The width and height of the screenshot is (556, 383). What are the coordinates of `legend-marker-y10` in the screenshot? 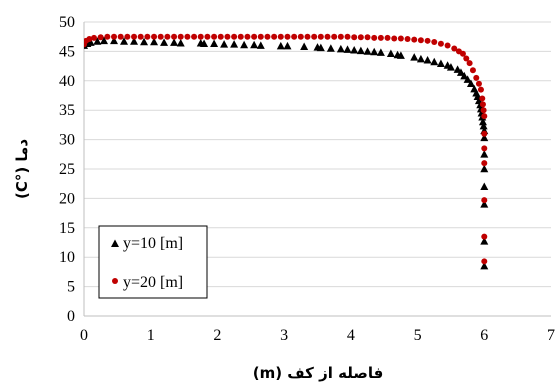 It's located at (115, 243).